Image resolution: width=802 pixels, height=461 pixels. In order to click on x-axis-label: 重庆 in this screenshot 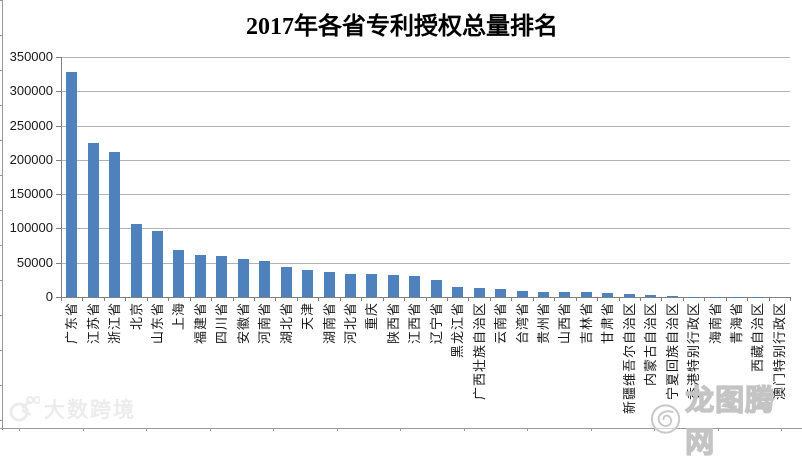, I will do `click(371, 316)`.